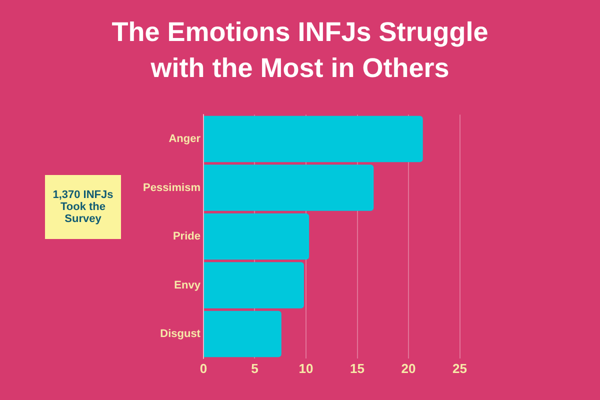 This screenshot has height=400, width=600. What do you see at coordinates (180, 334) in the screenshot?
I see `y-tick-label: Disgust` at bounding box center [180, 334].